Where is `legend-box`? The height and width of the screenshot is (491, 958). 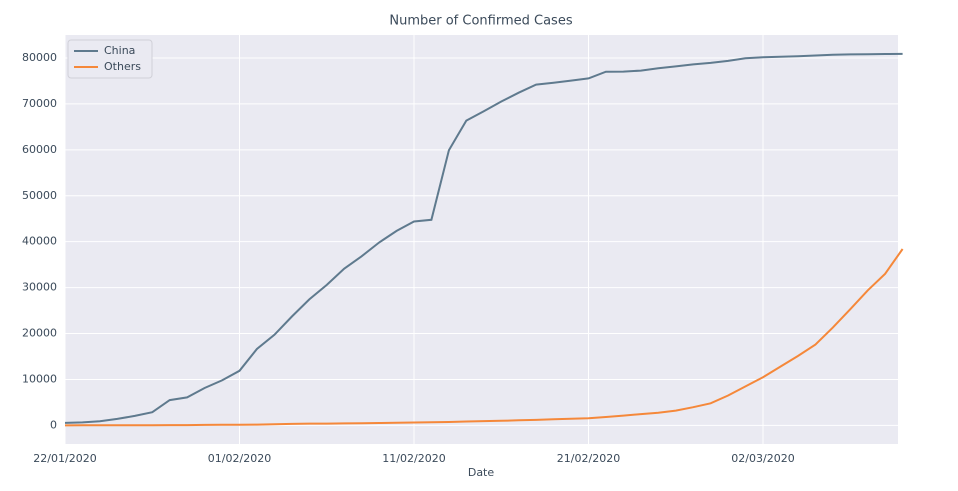
legend-box is located at coordinates (110, 59).